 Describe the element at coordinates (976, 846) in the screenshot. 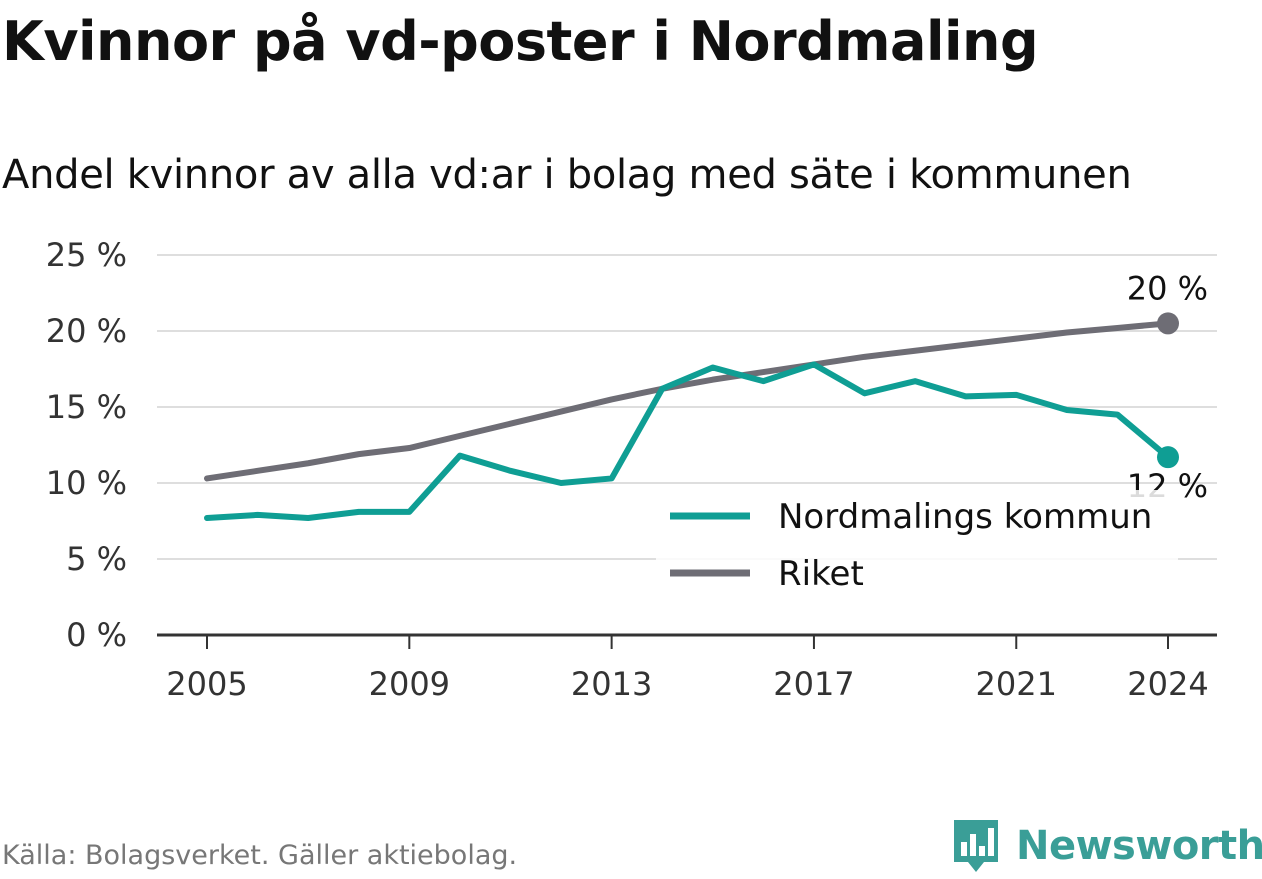

I see `newsworthy-icon` at that location.